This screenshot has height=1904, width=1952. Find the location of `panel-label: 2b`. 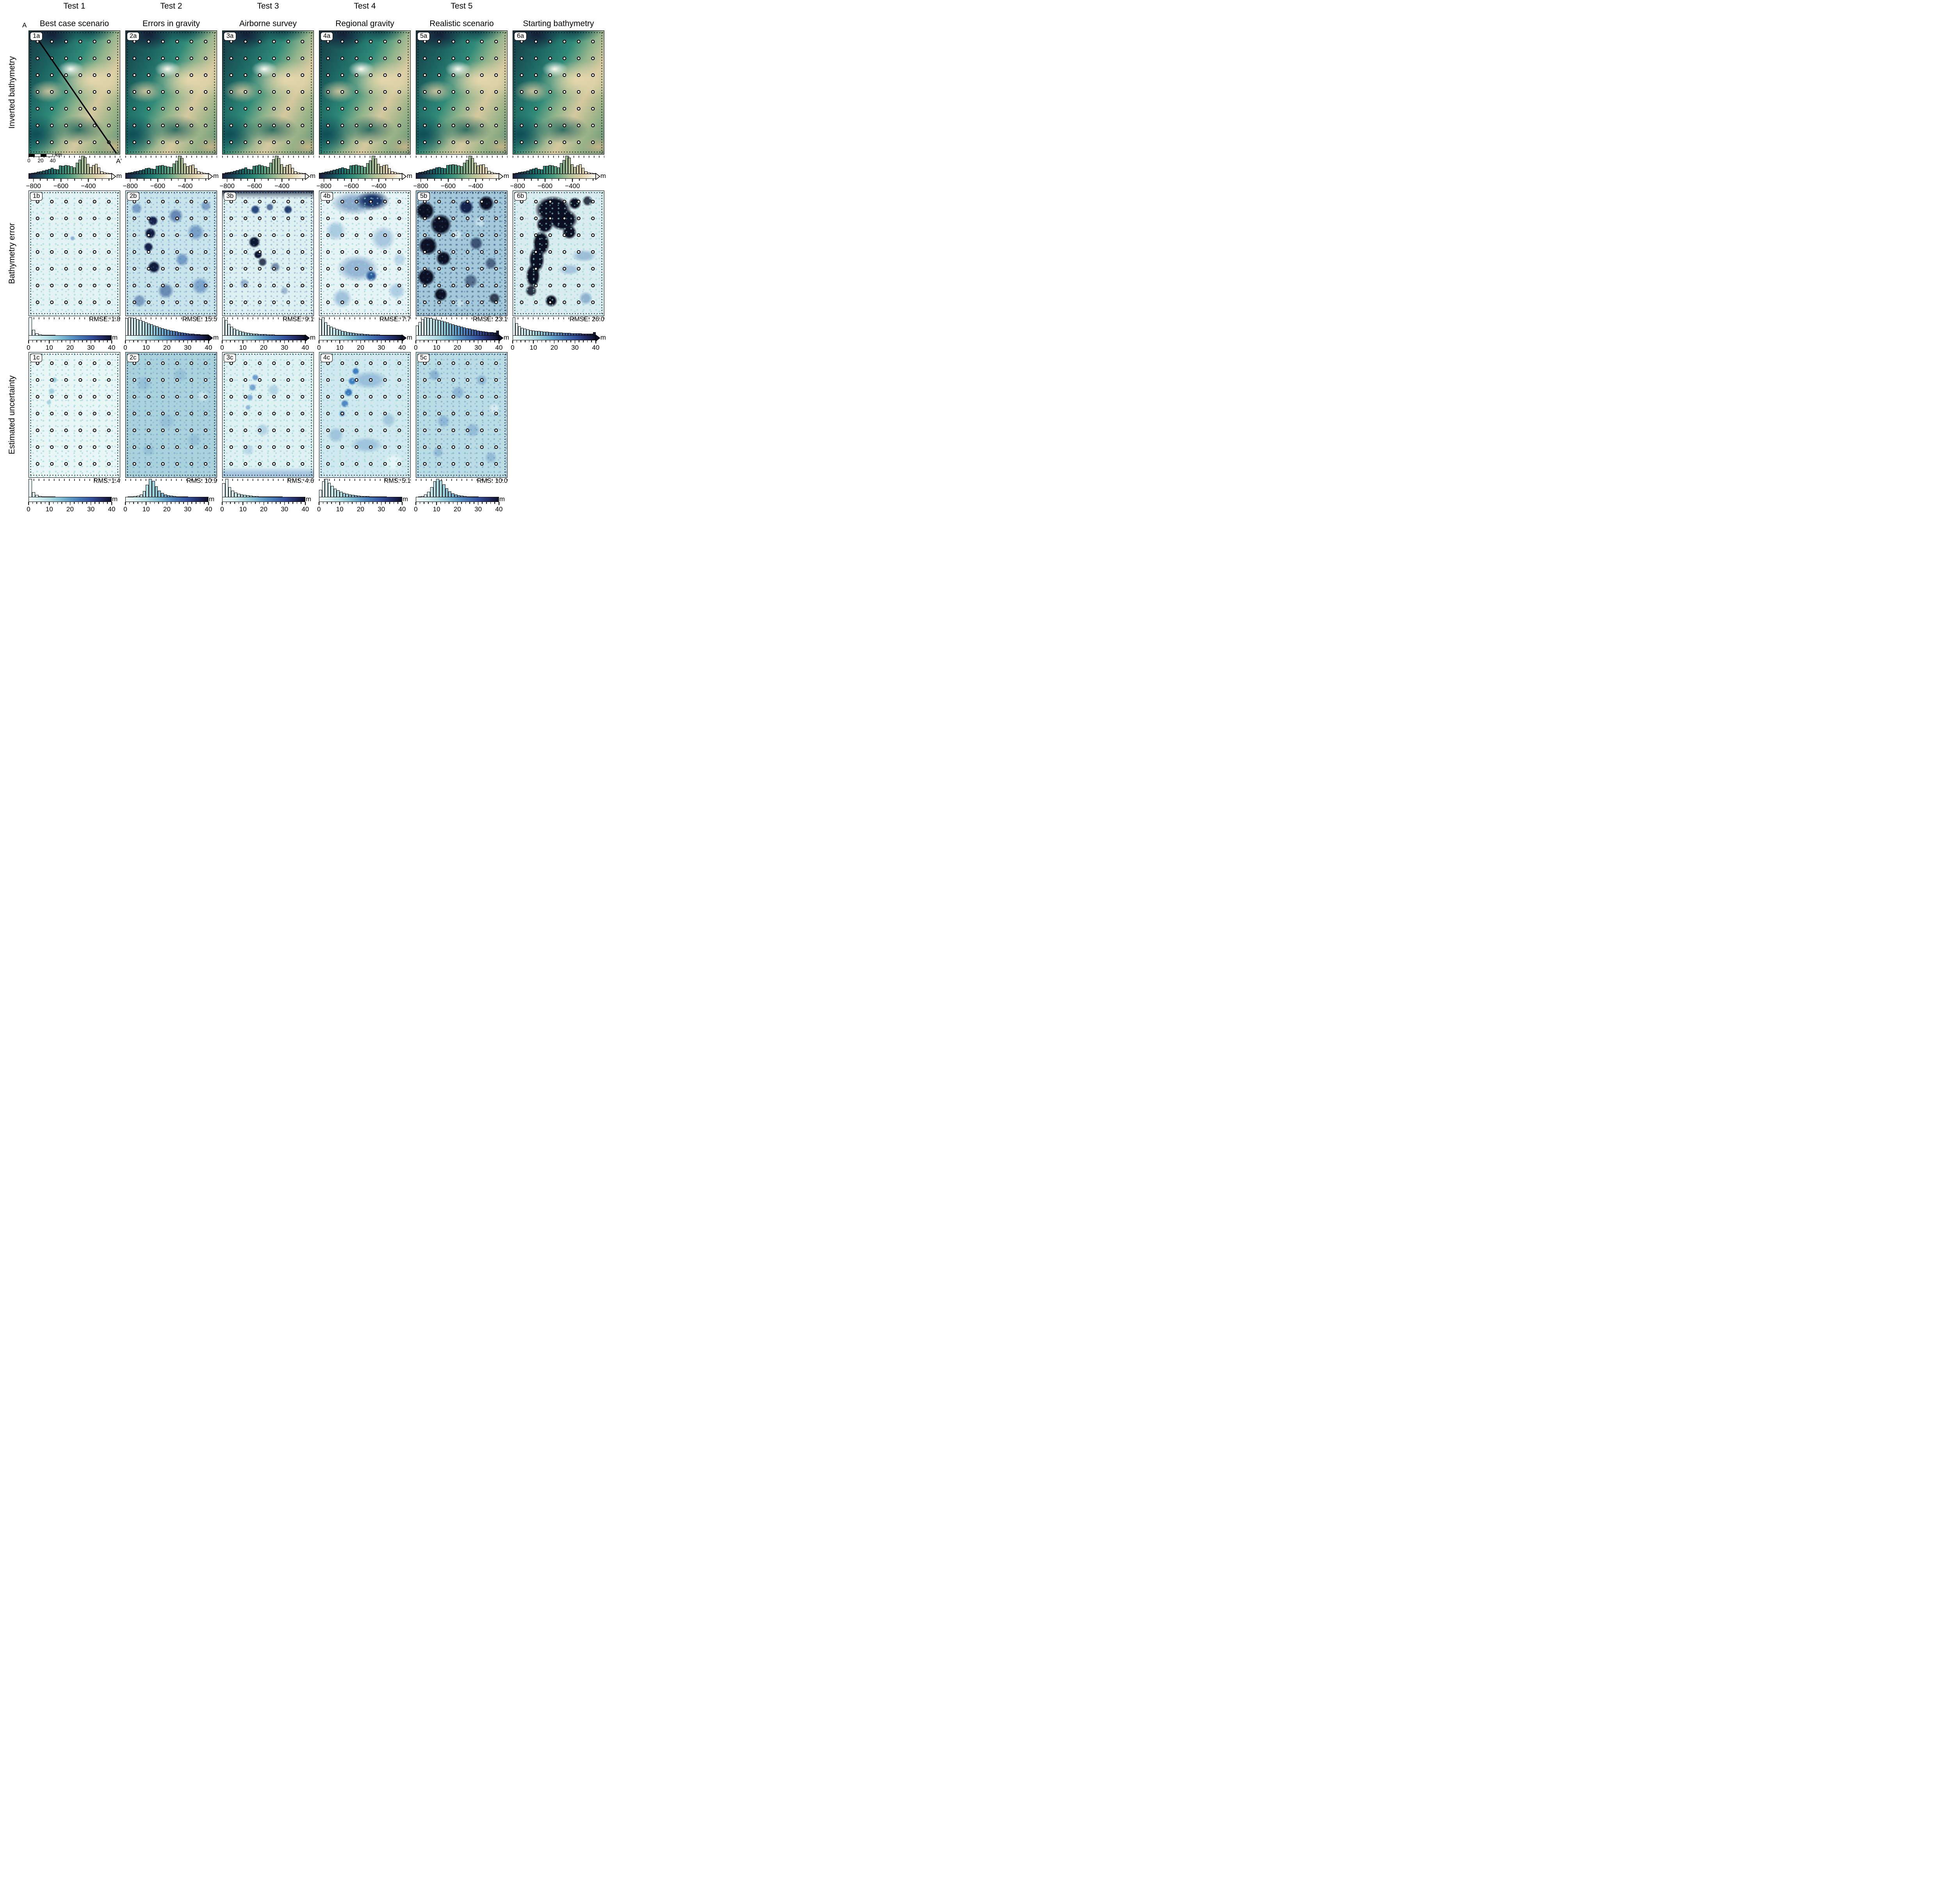

panel-label: 2b is located at coordinates (133, 196).